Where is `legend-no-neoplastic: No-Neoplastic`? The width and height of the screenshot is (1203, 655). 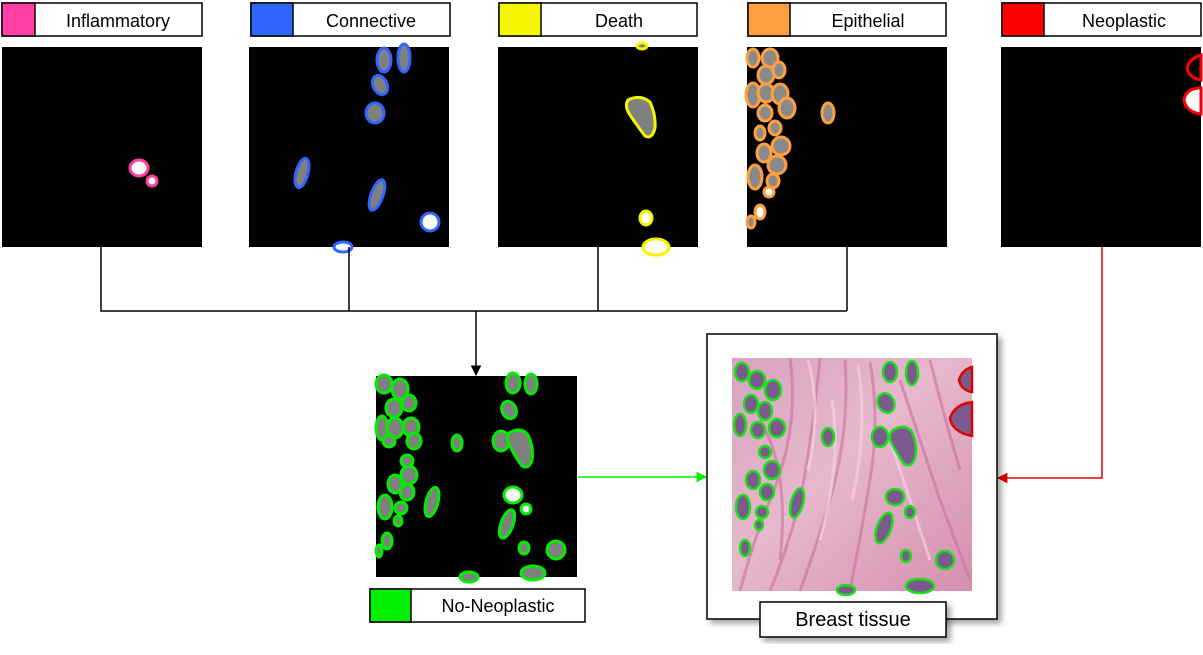
legend-no-neoplastic: No-Neoplastic is located at coordinates (477, 605).